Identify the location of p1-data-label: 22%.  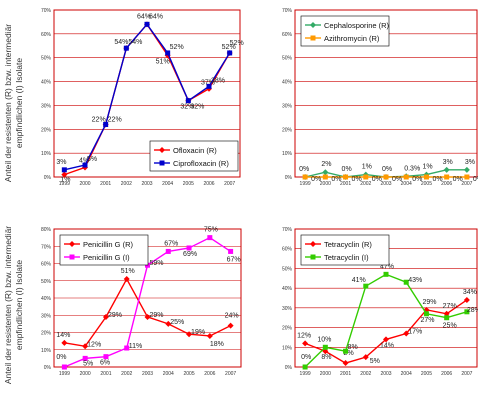
(99, 120).